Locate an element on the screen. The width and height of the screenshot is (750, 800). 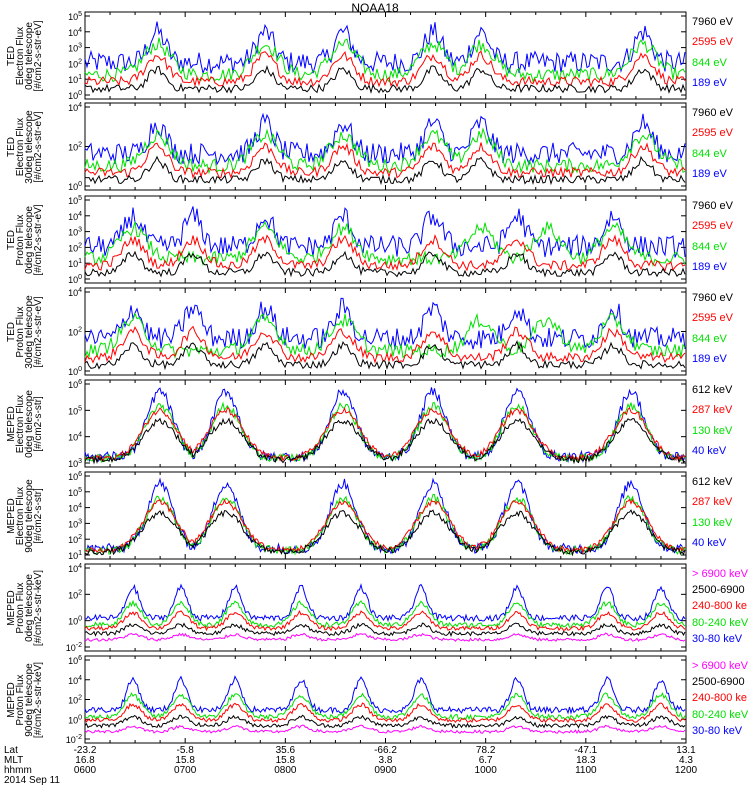
y-tick-label: 10⁶ is located at coordinates (75, 476).